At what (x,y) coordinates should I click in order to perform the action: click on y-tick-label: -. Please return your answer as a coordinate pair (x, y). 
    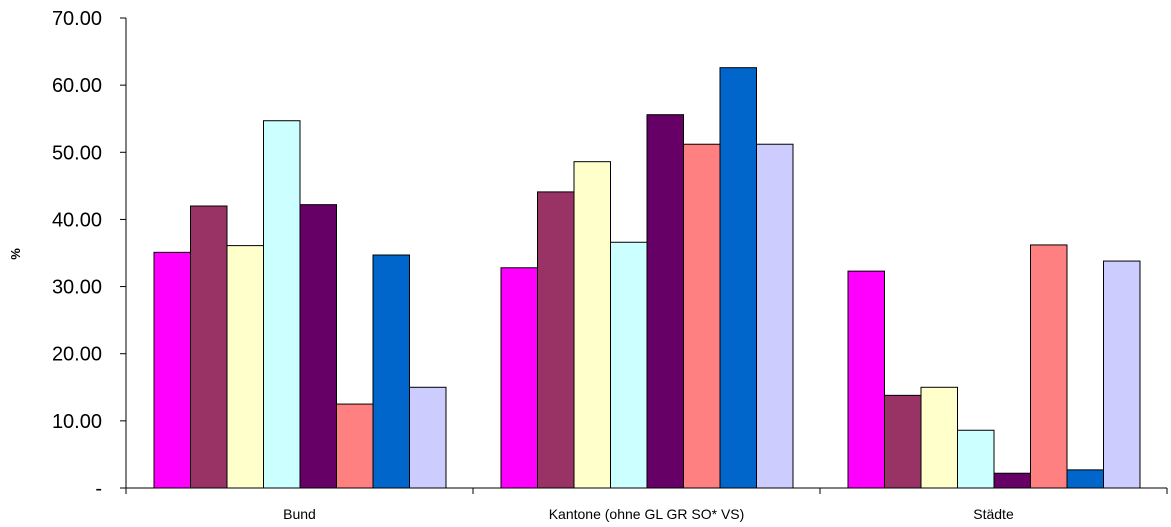
    Looking at the image, I should click on (98, 489).